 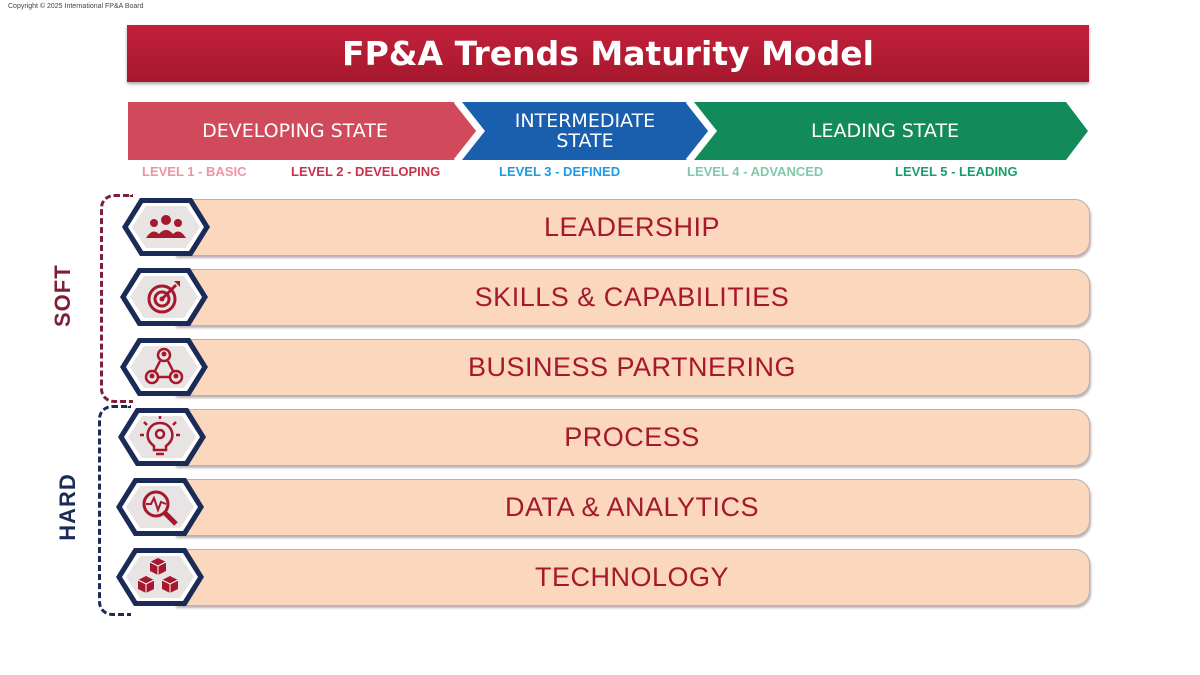 What do you see at coordinates (295, 131) in the screenshot?
I see `state-developing-label: DEVELOPING STATE` at bounding box center [295, 131].